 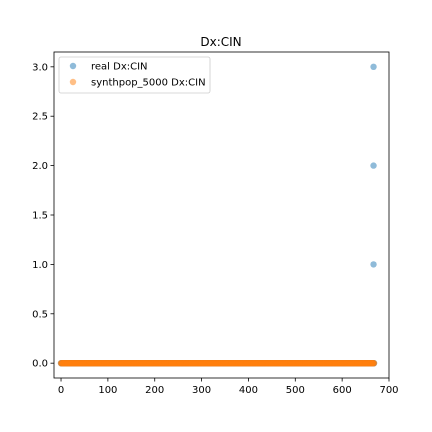 What do you see at coordinates (40, 67) in the screenshot?
I see `y-tick-label: 3.0` at bounding box center [40, 67].